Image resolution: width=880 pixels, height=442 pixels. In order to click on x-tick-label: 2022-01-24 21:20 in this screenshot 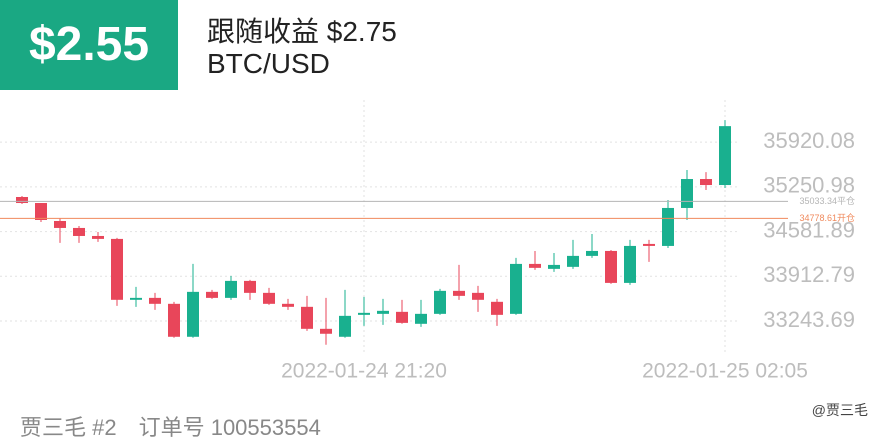, I will do `click(364, 371)`.